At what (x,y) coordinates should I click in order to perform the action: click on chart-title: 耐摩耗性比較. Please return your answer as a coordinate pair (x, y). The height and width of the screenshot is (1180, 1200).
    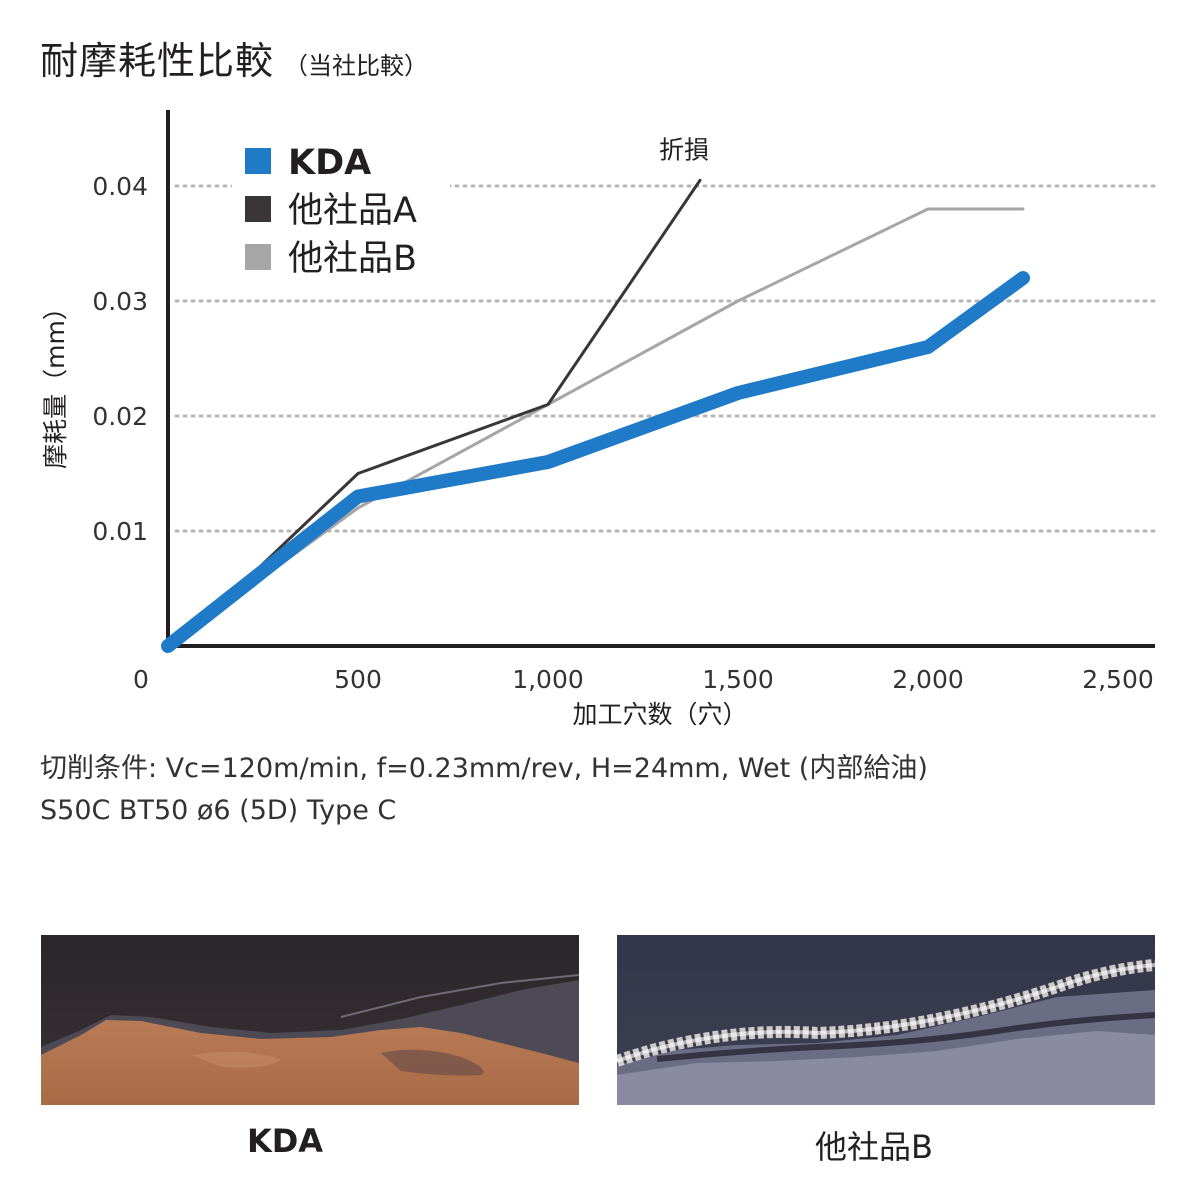
    Looking at the image, I should click on (157, 61).